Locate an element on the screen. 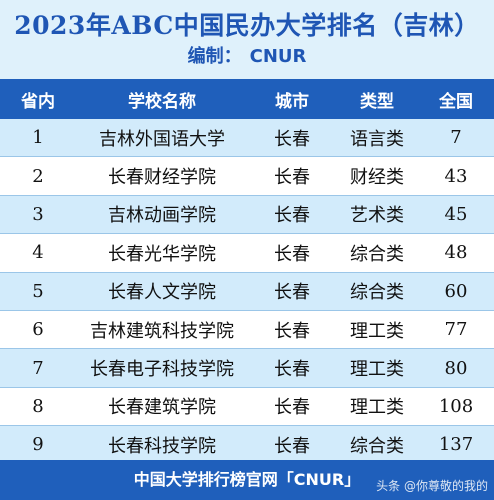  editor-line: 编制： CNUR is located at coordinates (247, 57).